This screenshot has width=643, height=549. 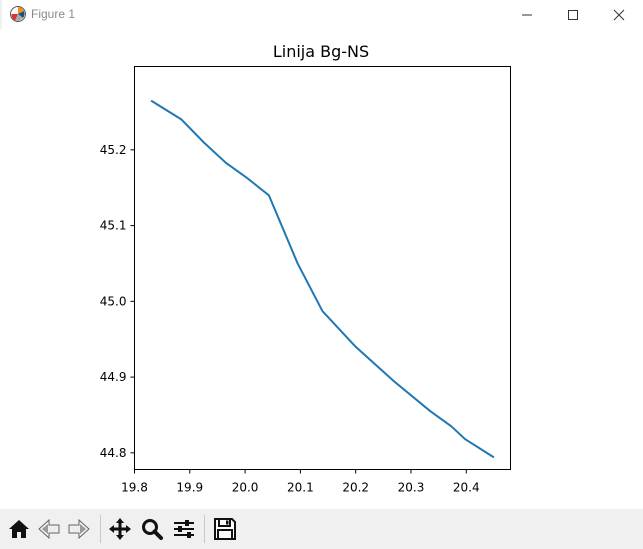 I want to click on save-disk-icon, so click(x=225, y=529).